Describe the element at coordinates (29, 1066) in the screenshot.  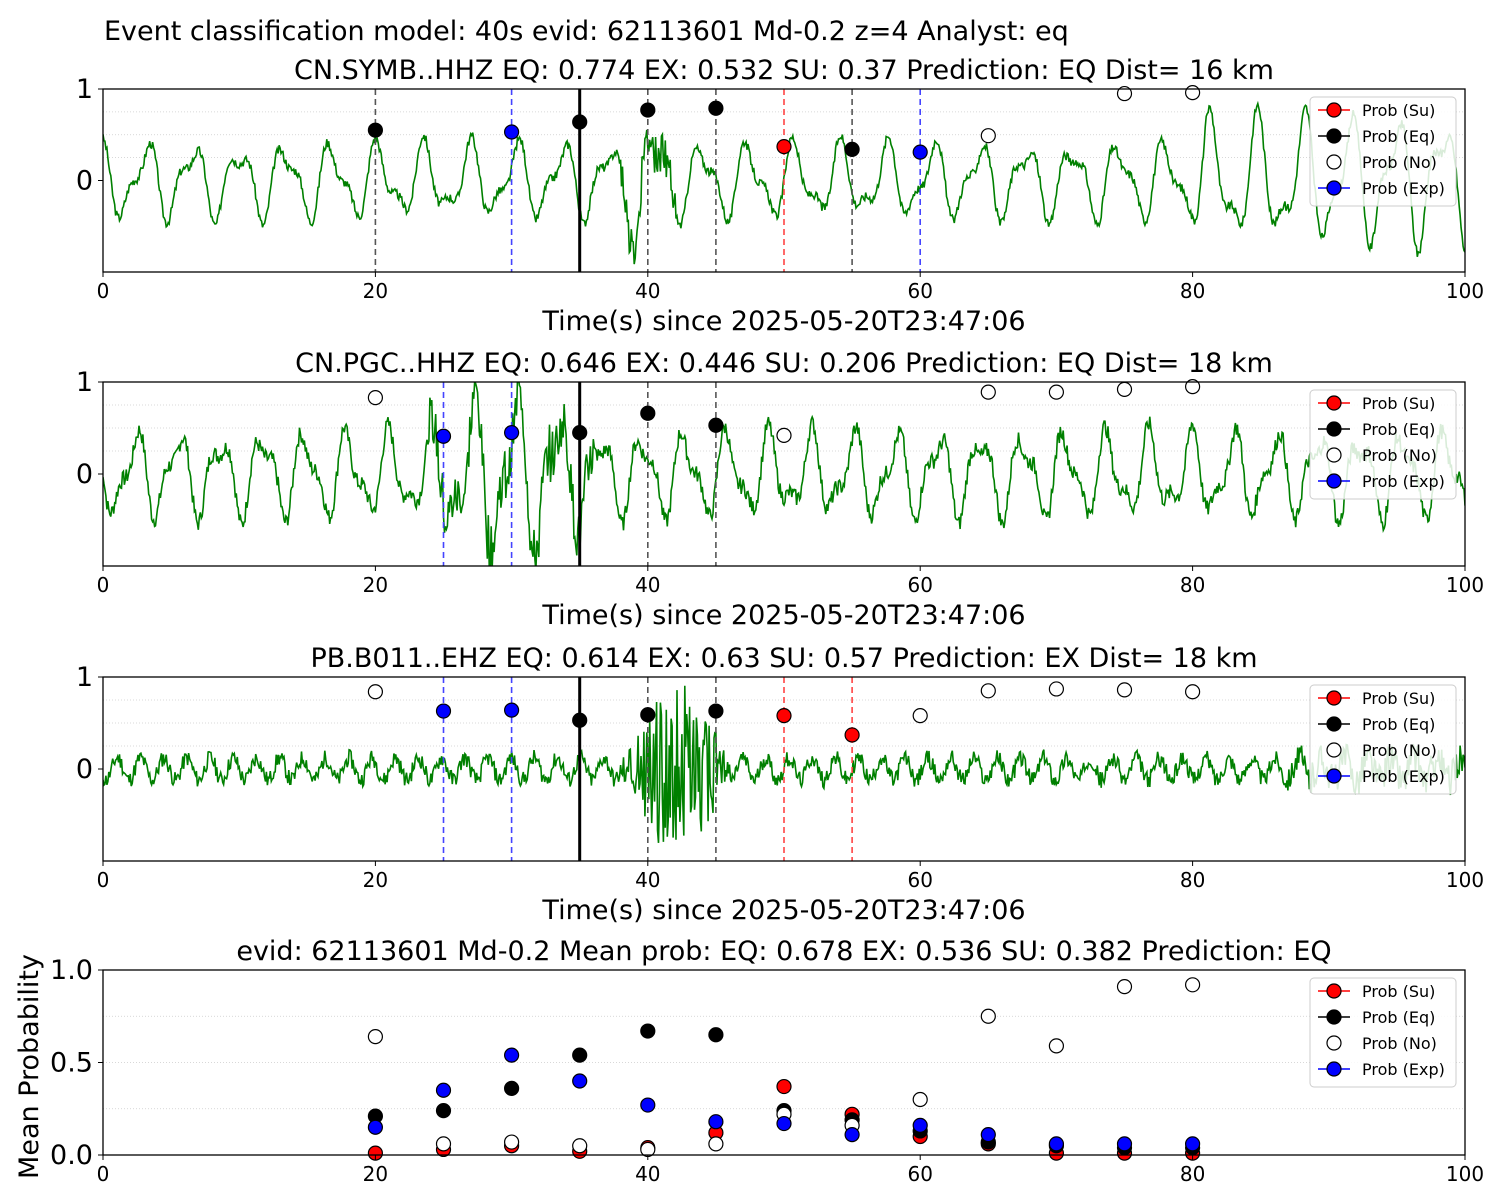
I see `y-axis-label: Mean Probability` at that location.